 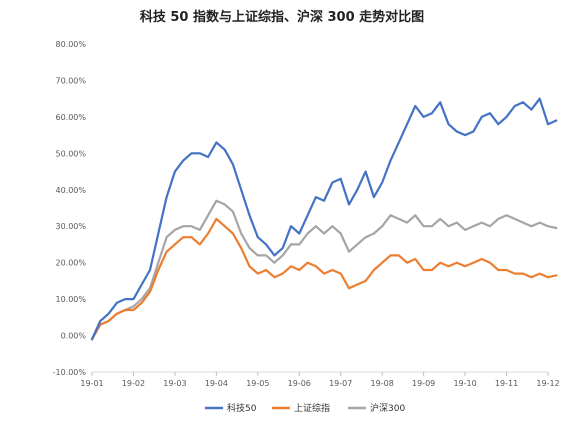 I want to click on y-tick-label: 70.00%, so click(x=70, y=80).